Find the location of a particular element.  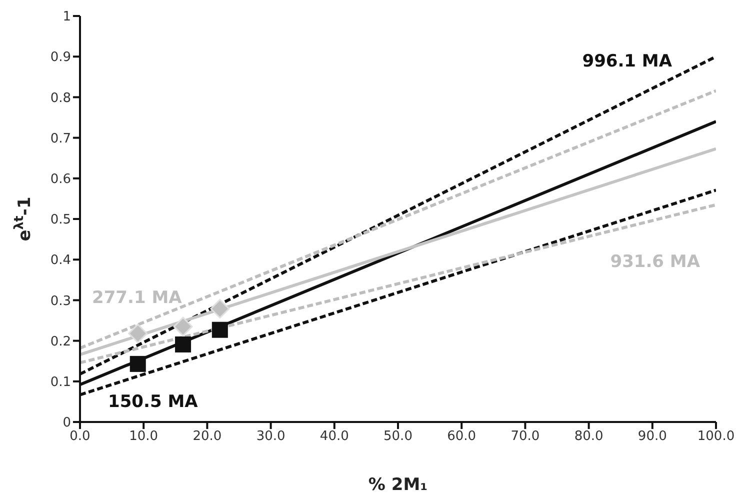

series-label: 996.1 MA is located at coordinates (627, 62).